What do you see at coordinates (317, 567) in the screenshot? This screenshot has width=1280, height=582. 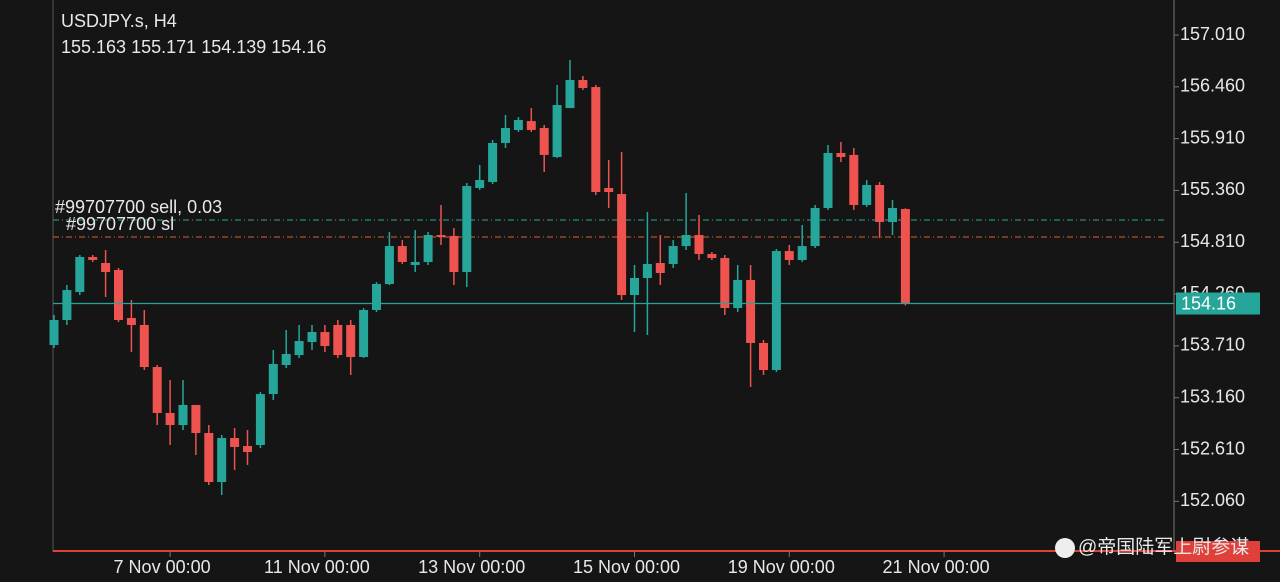 I see `x-tick-label: 11 Nov 00:00` at bounding box center [317, 567].